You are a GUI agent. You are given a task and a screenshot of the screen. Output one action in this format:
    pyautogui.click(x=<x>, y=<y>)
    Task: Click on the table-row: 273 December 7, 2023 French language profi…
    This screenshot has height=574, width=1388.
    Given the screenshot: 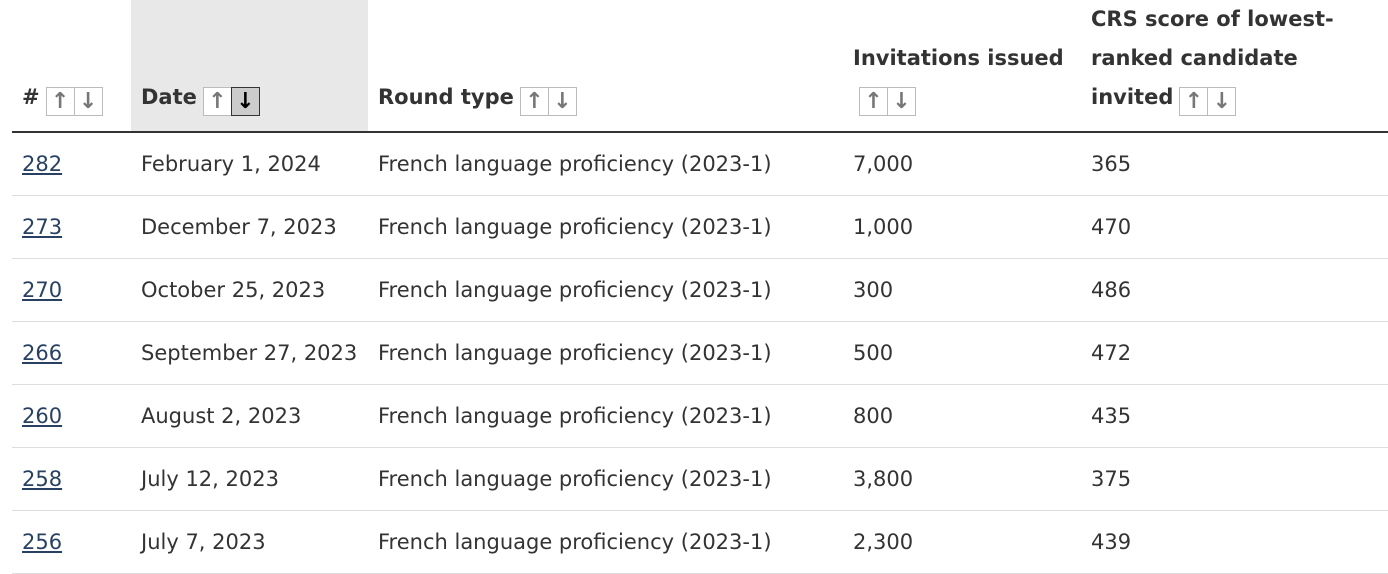 What is the action you would take?
    pyautogui.click(x=700, y=227)
    